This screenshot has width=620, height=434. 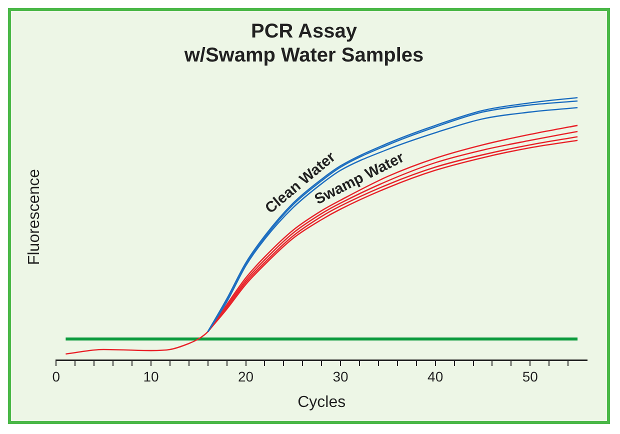 What do you see at coordinates (35, 217) in the screenshot?
I see `y-axis-title: Fluorescence` at bounding box center [35, 217].